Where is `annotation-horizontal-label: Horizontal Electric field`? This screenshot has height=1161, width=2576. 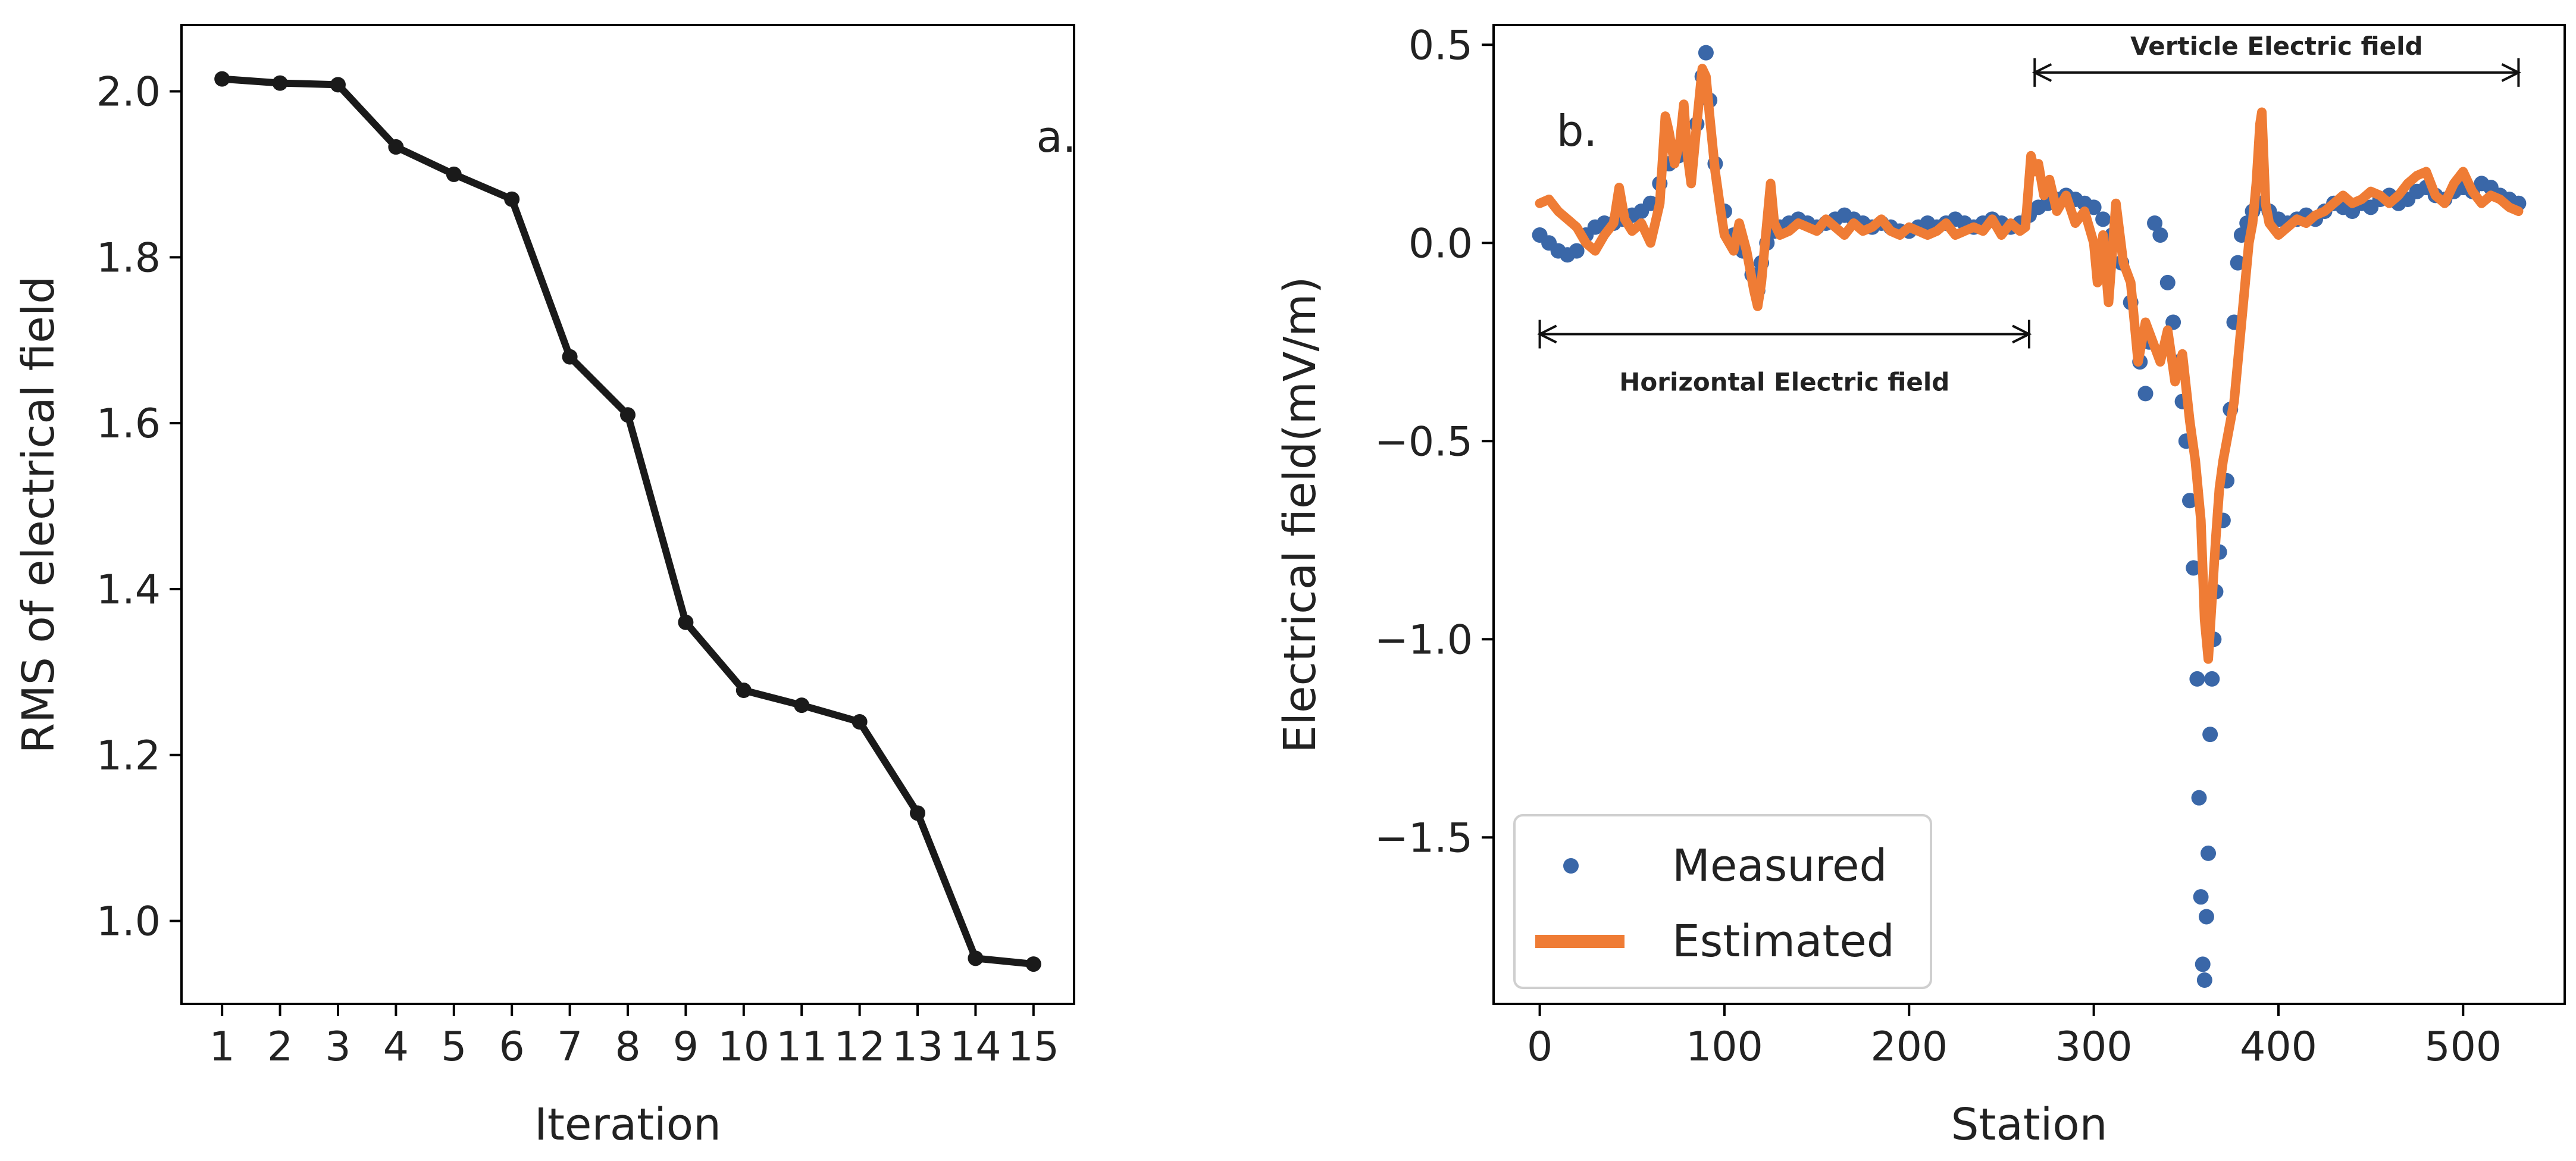
annotation-horizontal-label: Horizontal Electric field is located at coordinates (1784, 381).